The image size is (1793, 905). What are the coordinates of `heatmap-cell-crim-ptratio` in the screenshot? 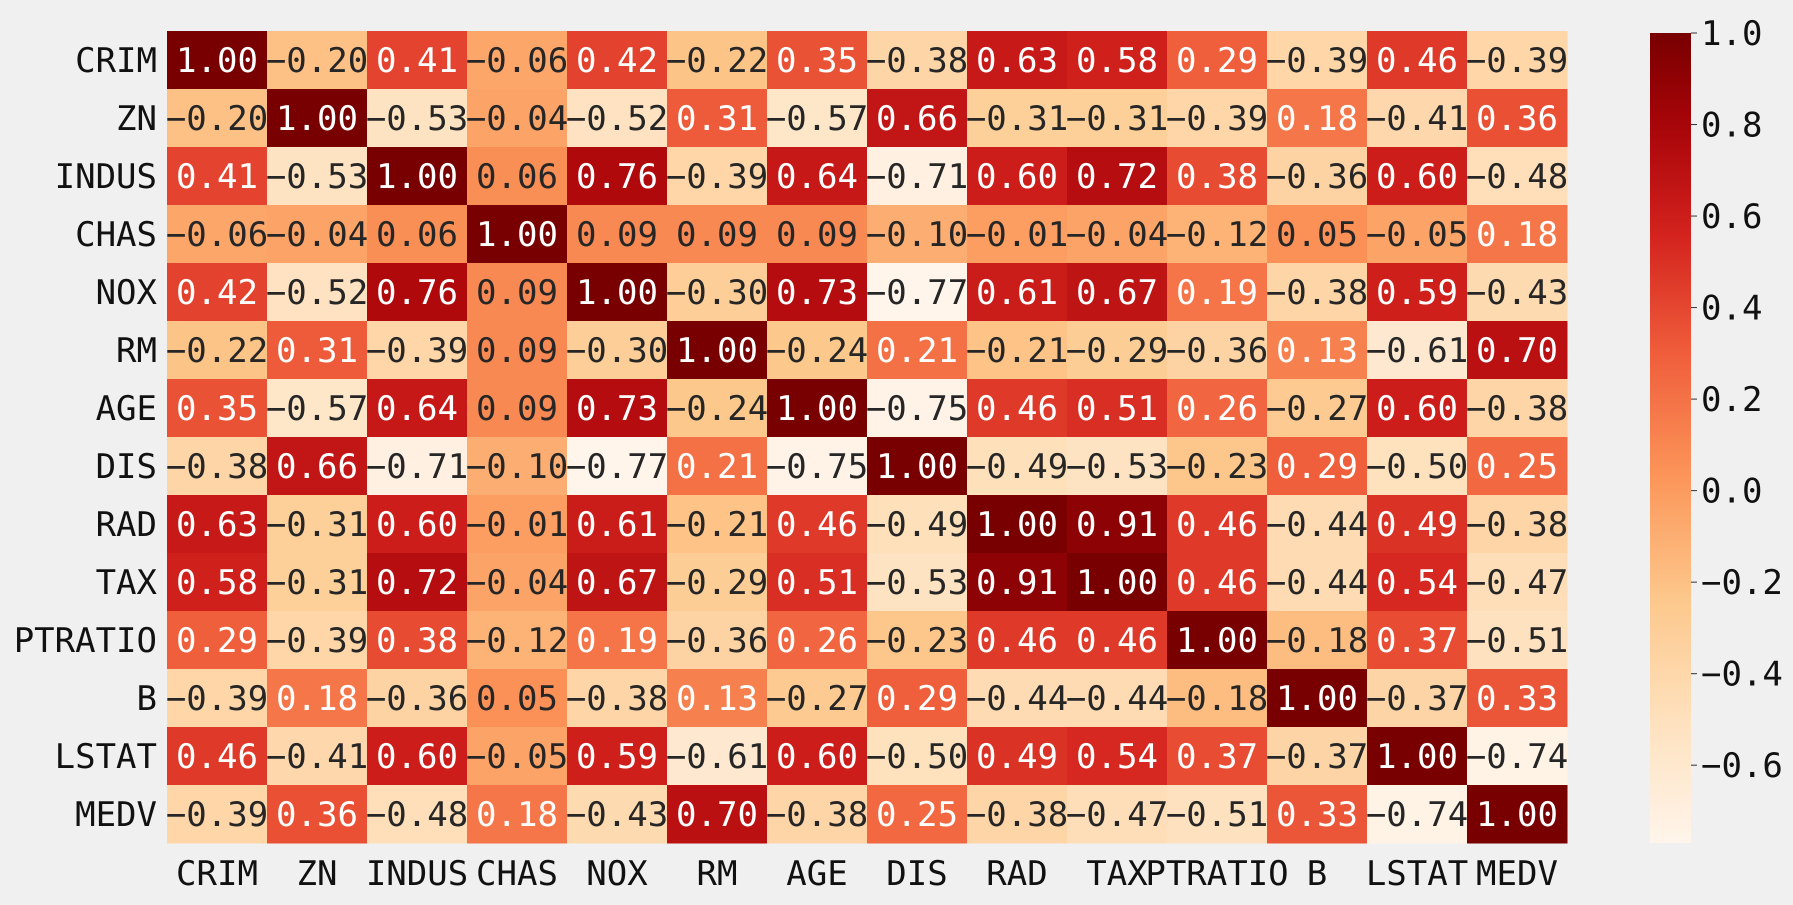 It's located at (1217, 60).